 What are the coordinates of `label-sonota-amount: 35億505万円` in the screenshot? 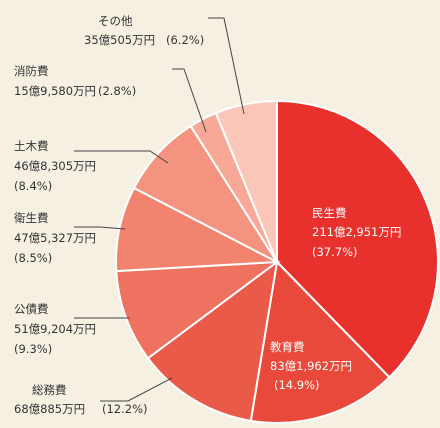 It's located at (119, 40).